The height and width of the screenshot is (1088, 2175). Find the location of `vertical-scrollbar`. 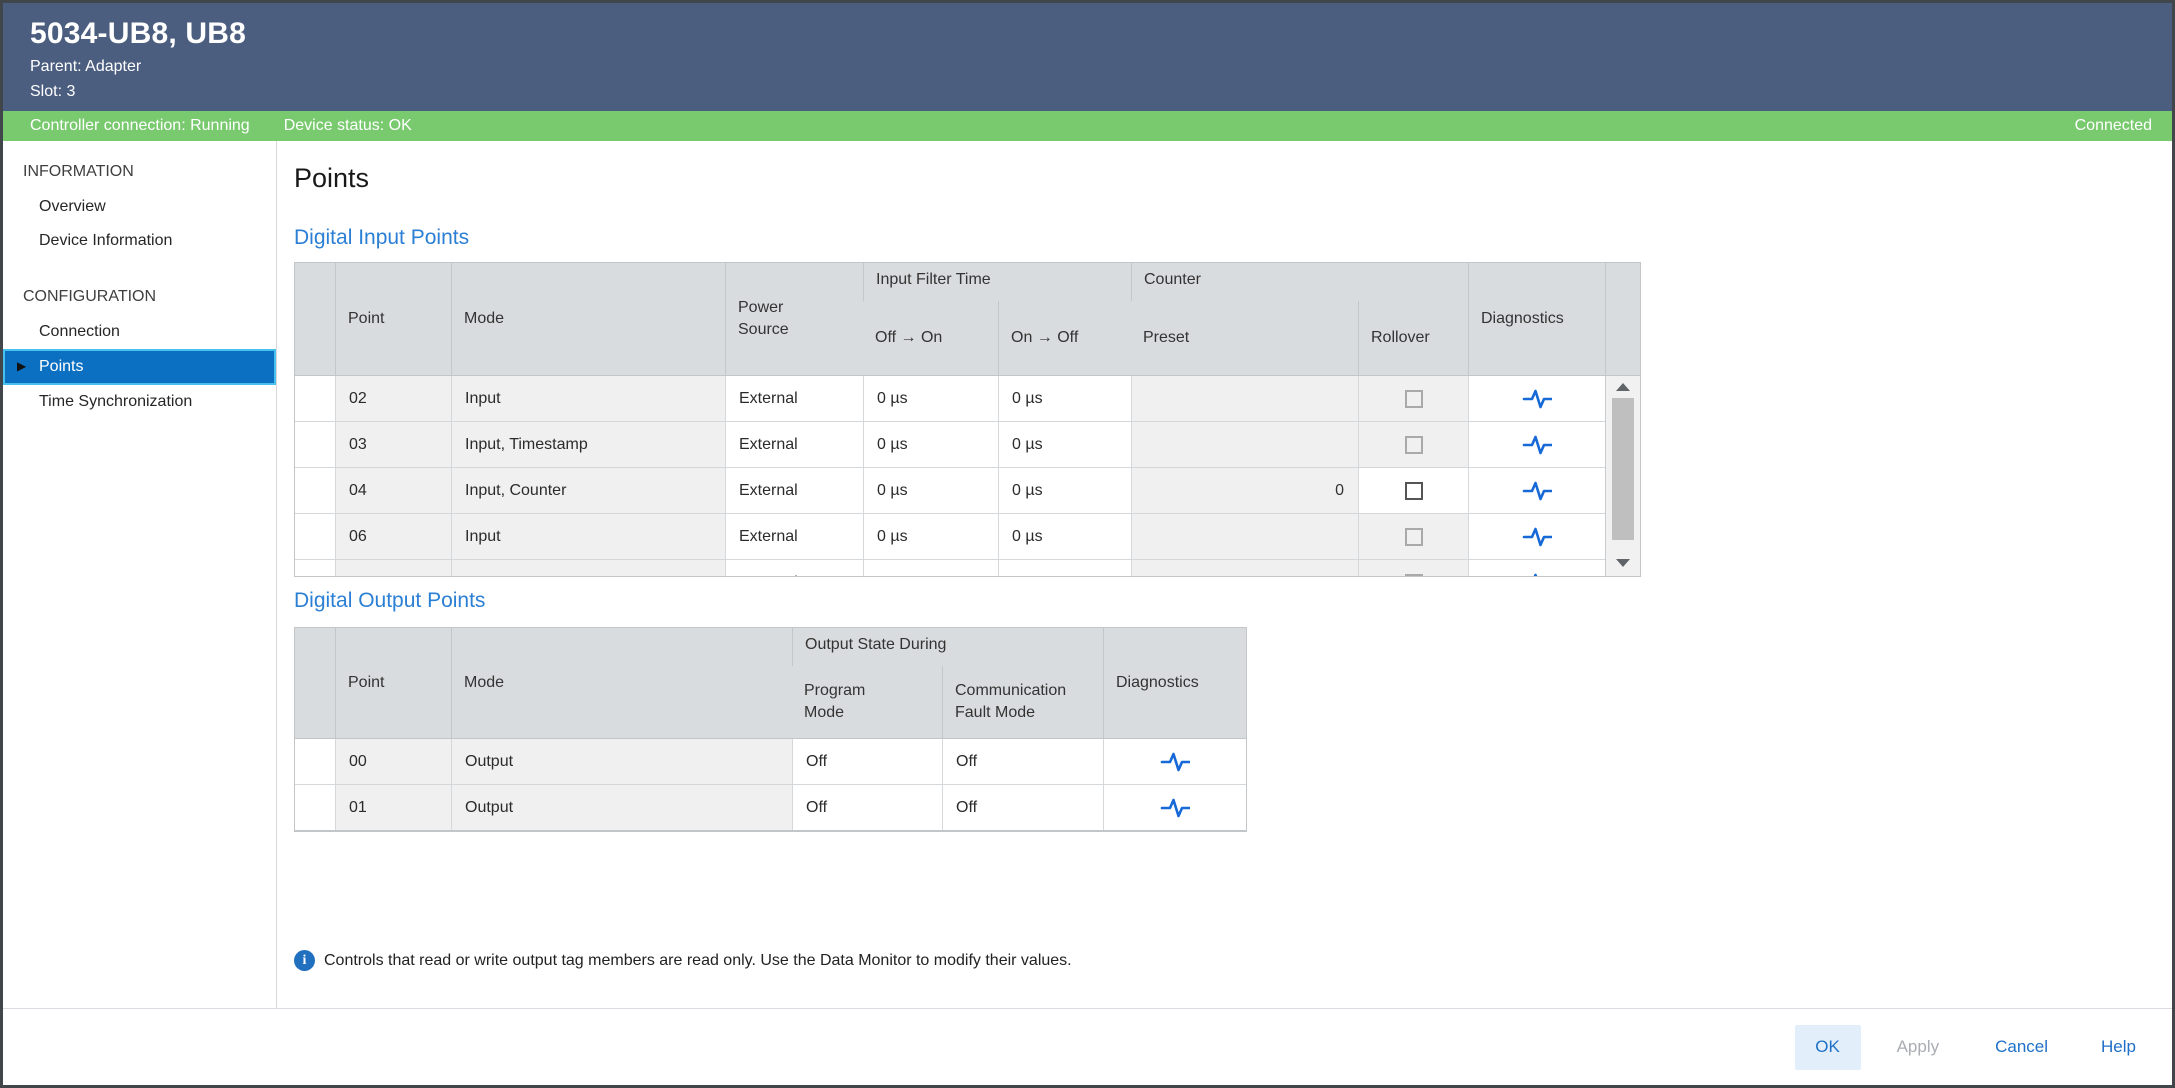

vertical-scrollbar is located at coordinates (1622, 476).